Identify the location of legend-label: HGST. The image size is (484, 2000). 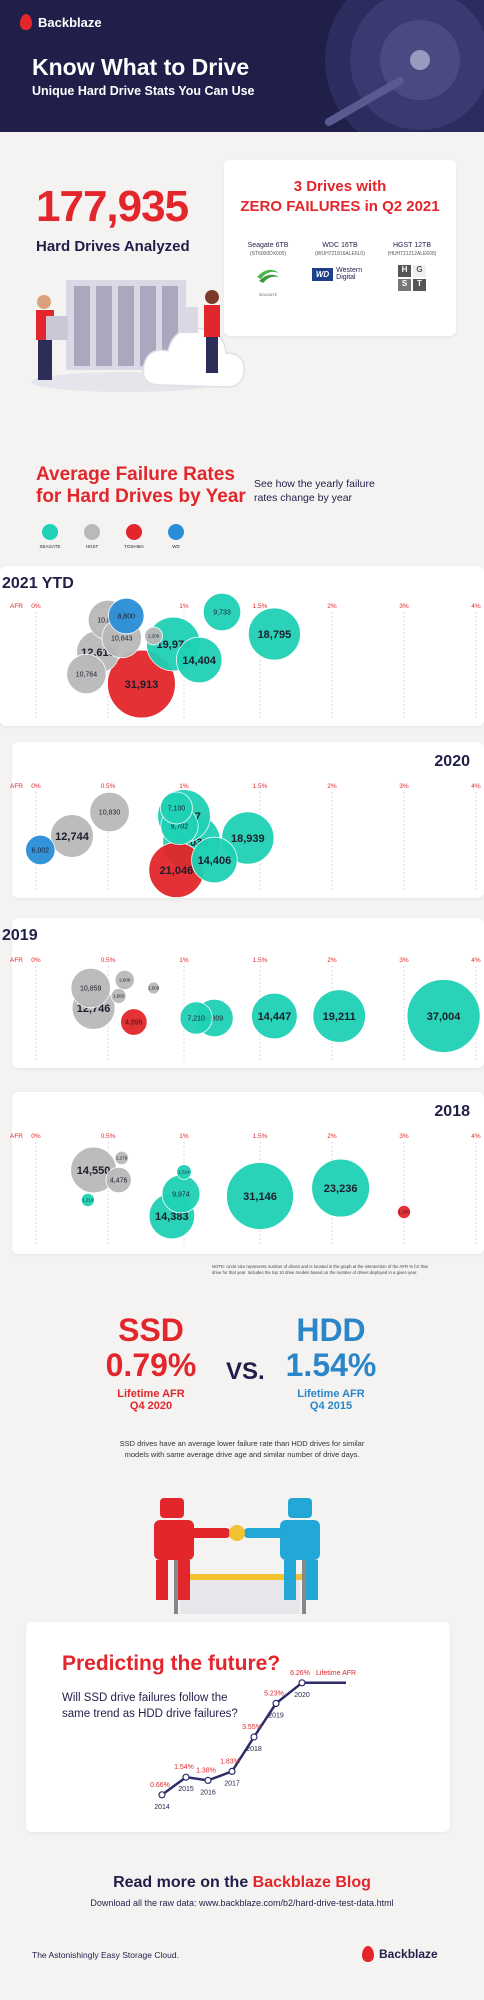
(92, 546).